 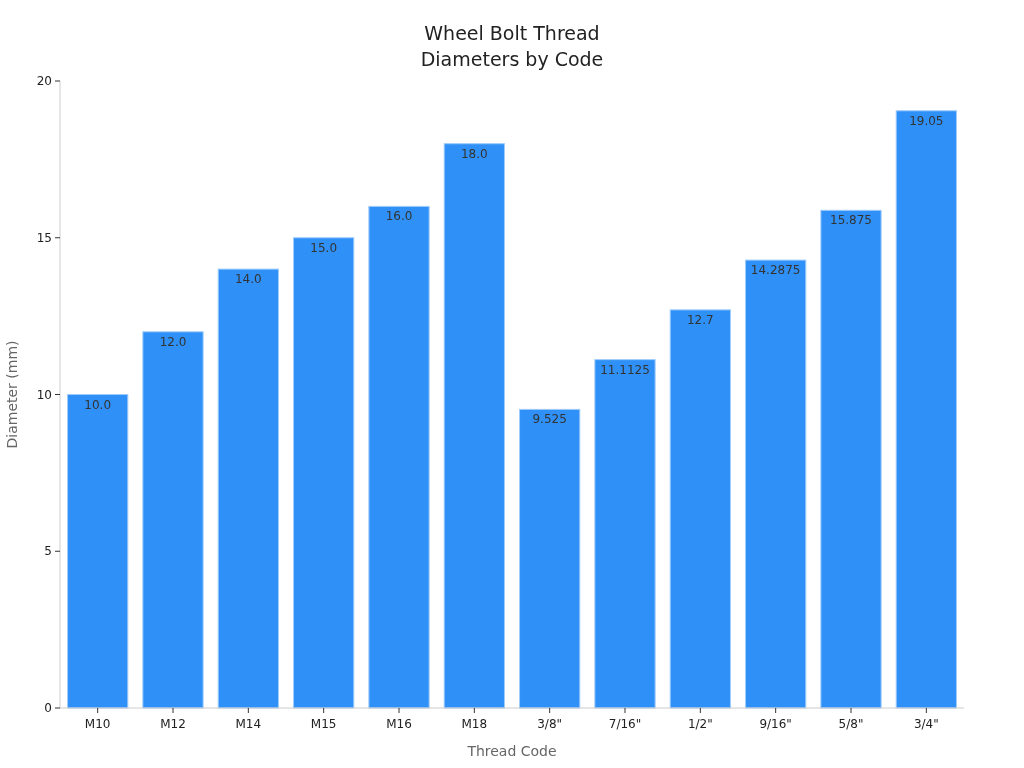 I want to click on data-label: 11.1125, so click(x=625, y=369).